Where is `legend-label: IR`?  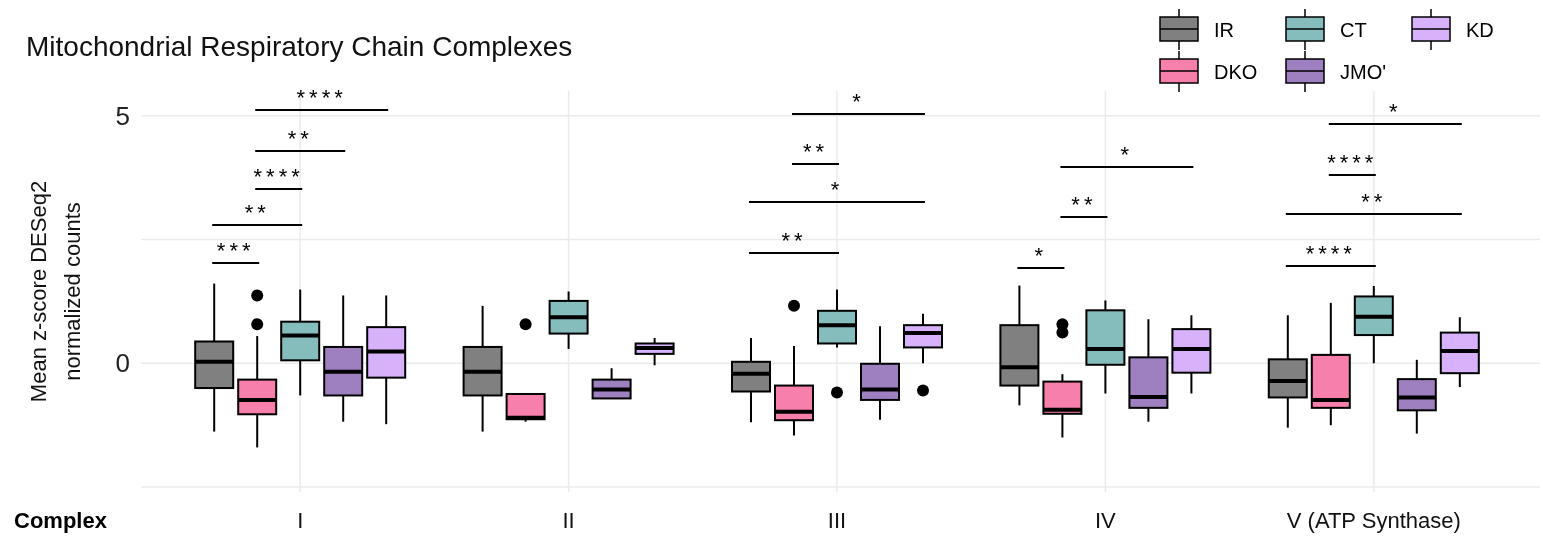
legend-label: IR is located at coordinates (1224, 30).